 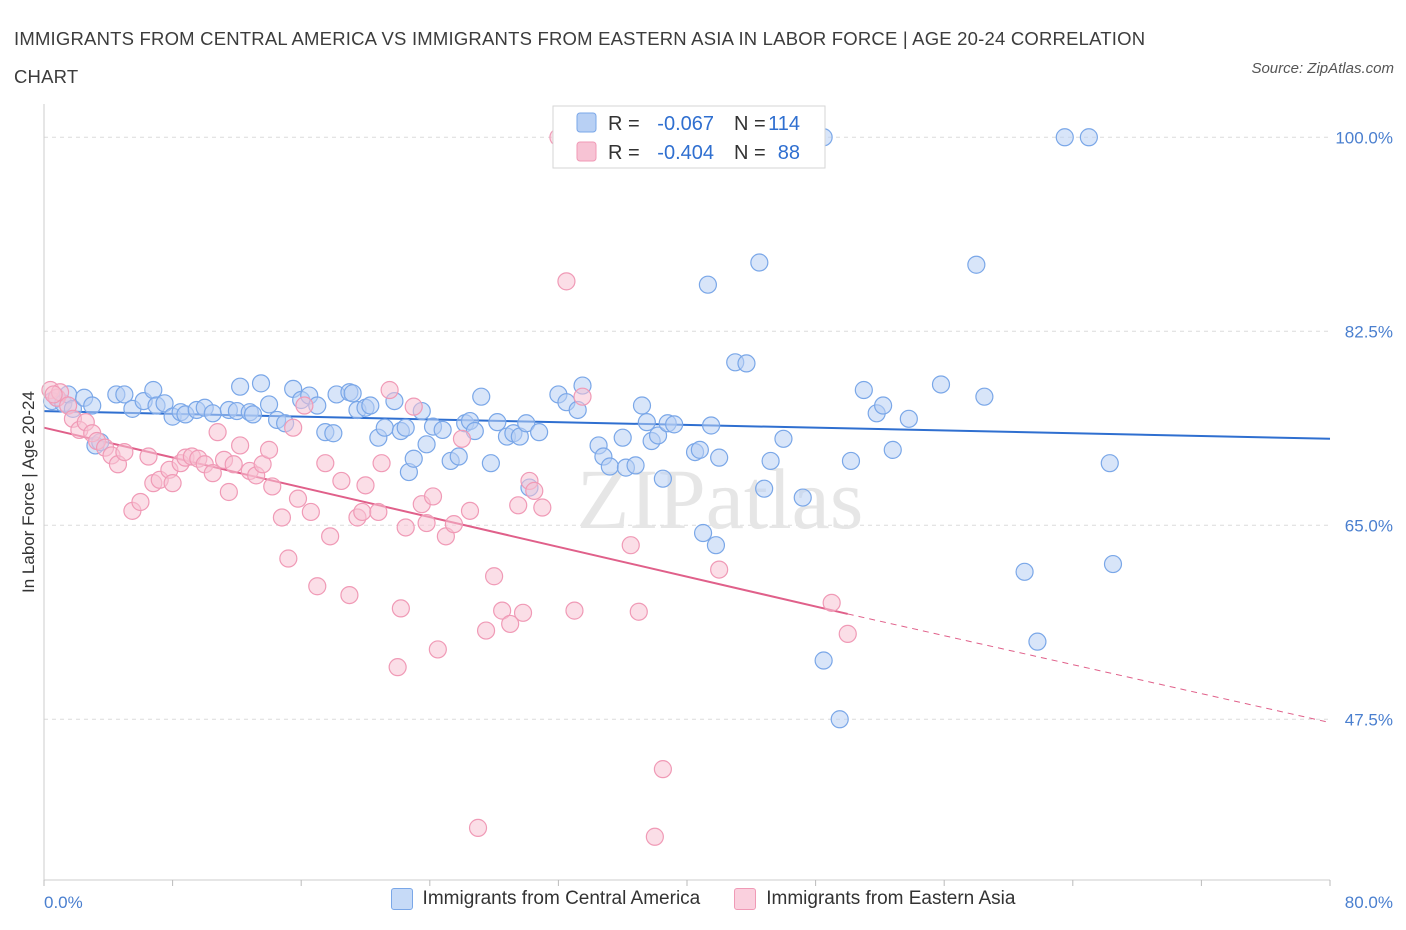 I want to click on x-tick-label-start: 0.0%, so click(x=63, y=902).